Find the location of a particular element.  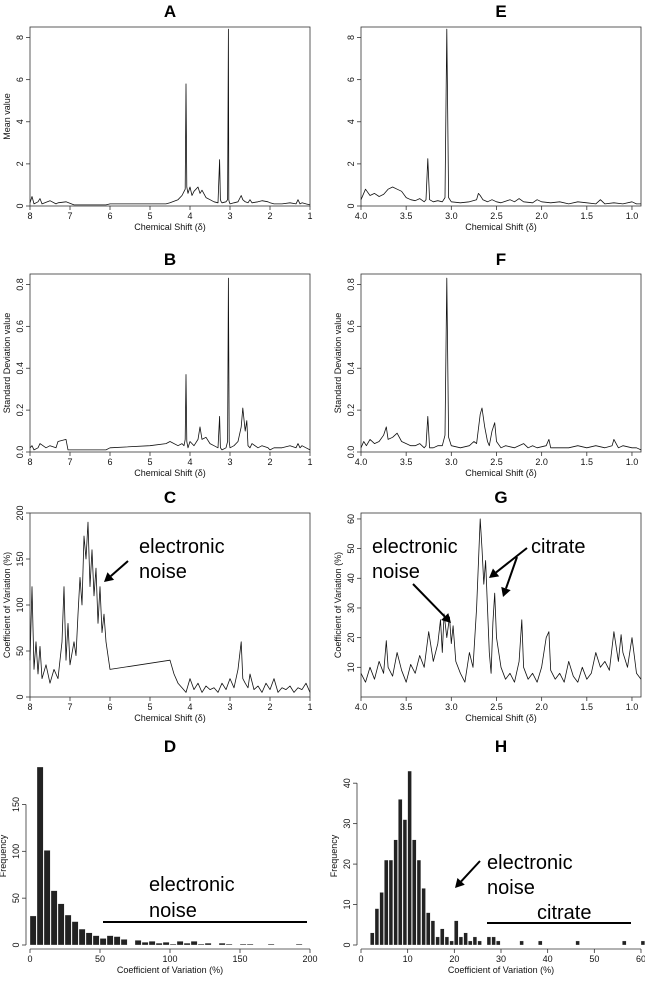

x-tick-label: 3.5 is located at coordinates (406, 216).